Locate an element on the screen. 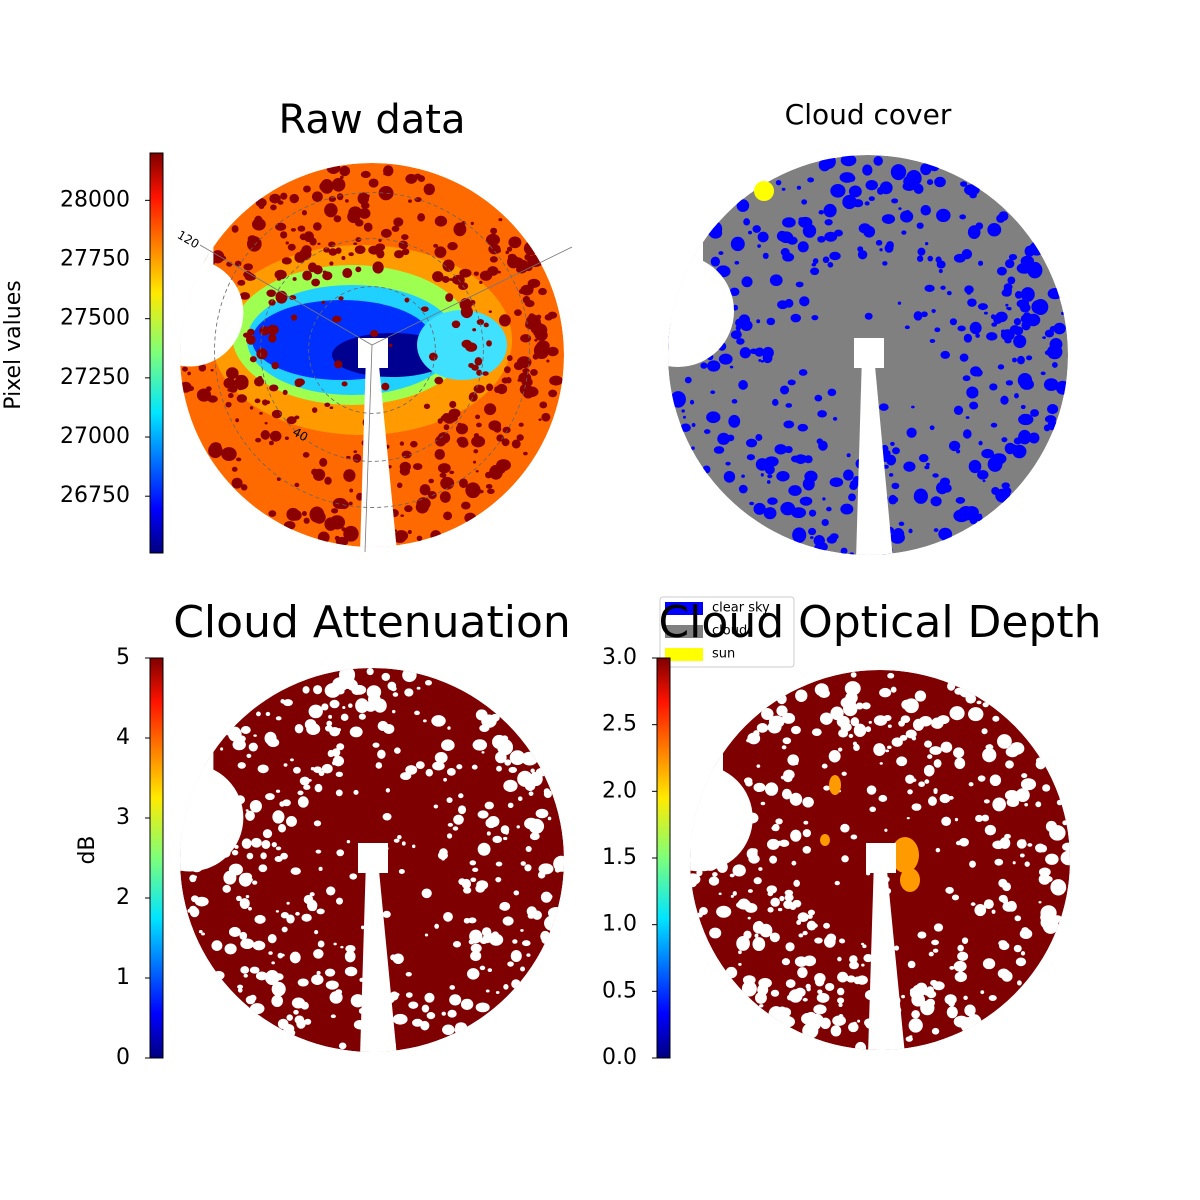 The image size is (1200, 1200). sky-image is located at coordinates (372, 355).